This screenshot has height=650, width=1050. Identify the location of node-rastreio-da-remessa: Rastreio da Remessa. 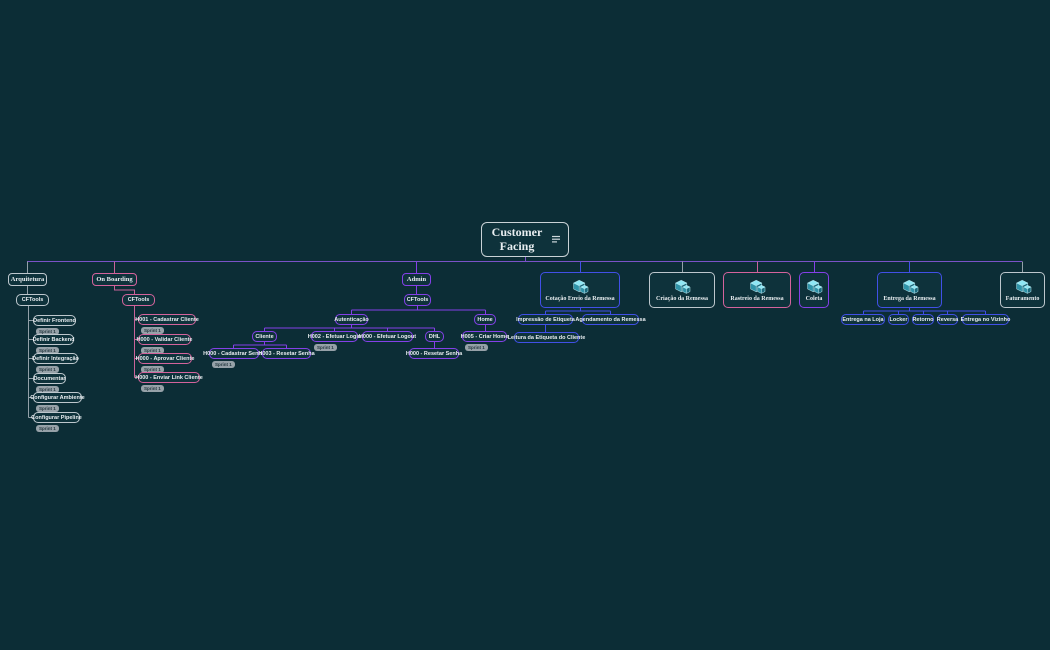
(757, 290).